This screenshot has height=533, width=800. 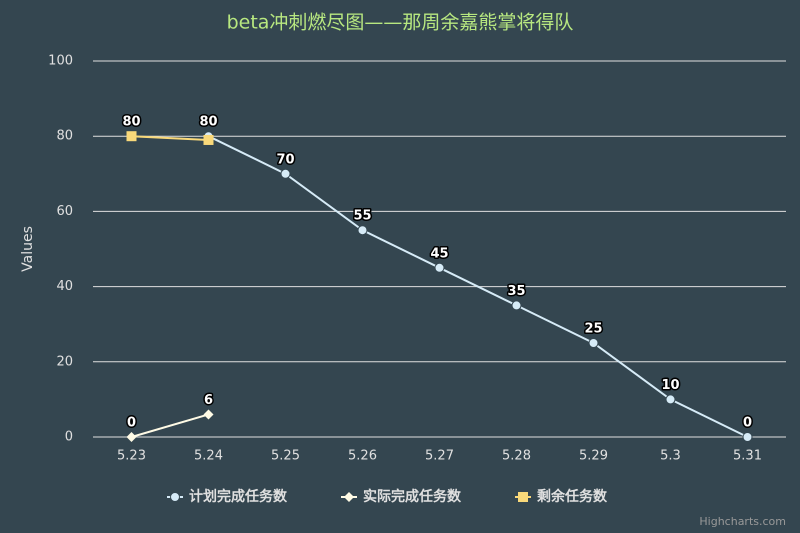 What do you see at coordinates (516, 291) in the screenshot?
I see `data-label: 35` at bounding box center [516, 291].